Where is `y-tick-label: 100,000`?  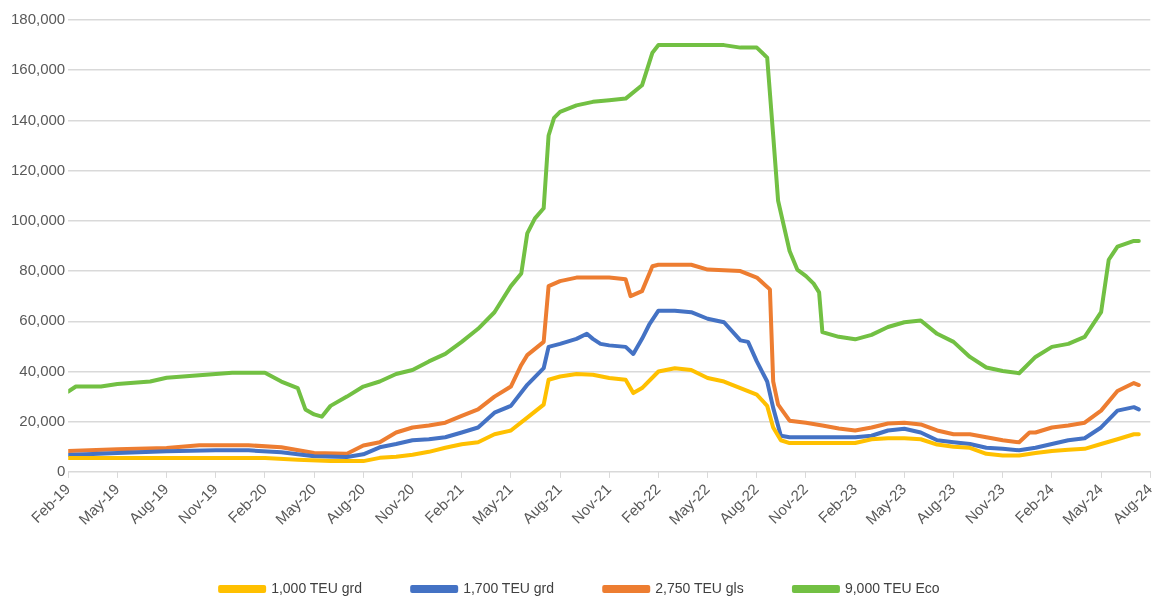
y-tick-label: 100,000 is located at coordinates (38, 219).